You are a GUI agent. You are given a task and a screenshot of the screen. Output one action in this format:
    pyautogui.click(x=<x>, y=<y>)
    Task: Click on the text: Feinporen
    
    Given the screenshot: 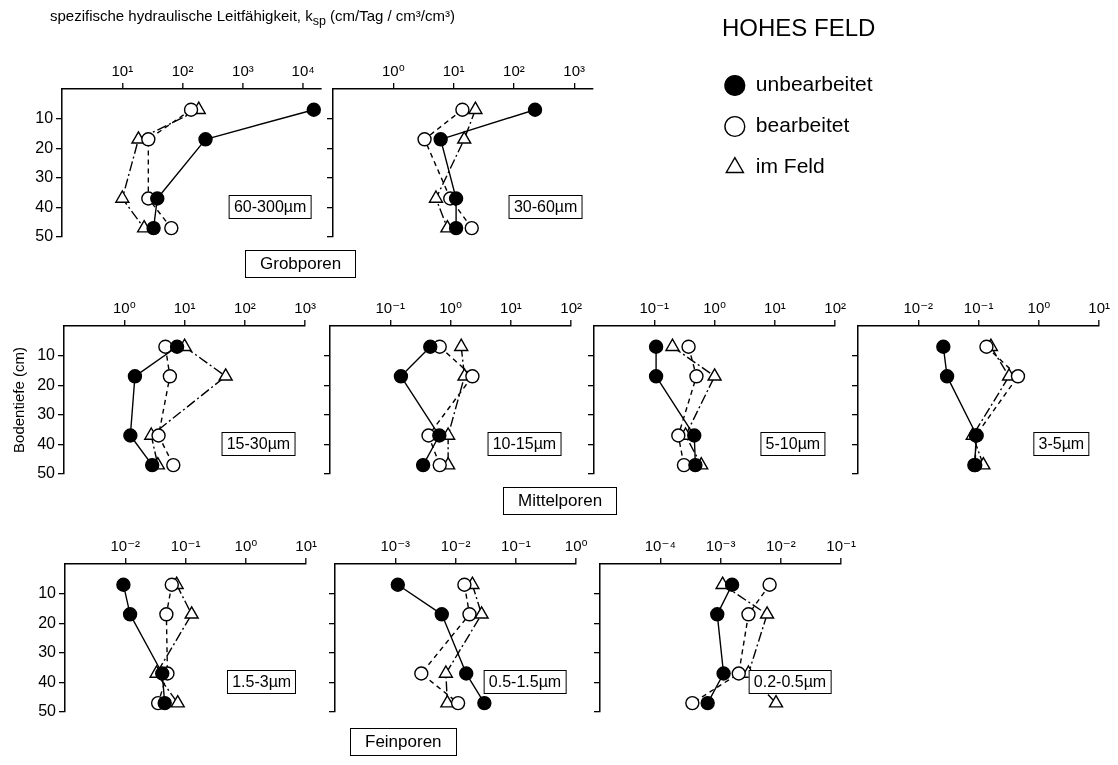 What is the action you would take?
    pyautogui.click(x=403, y=742)
    